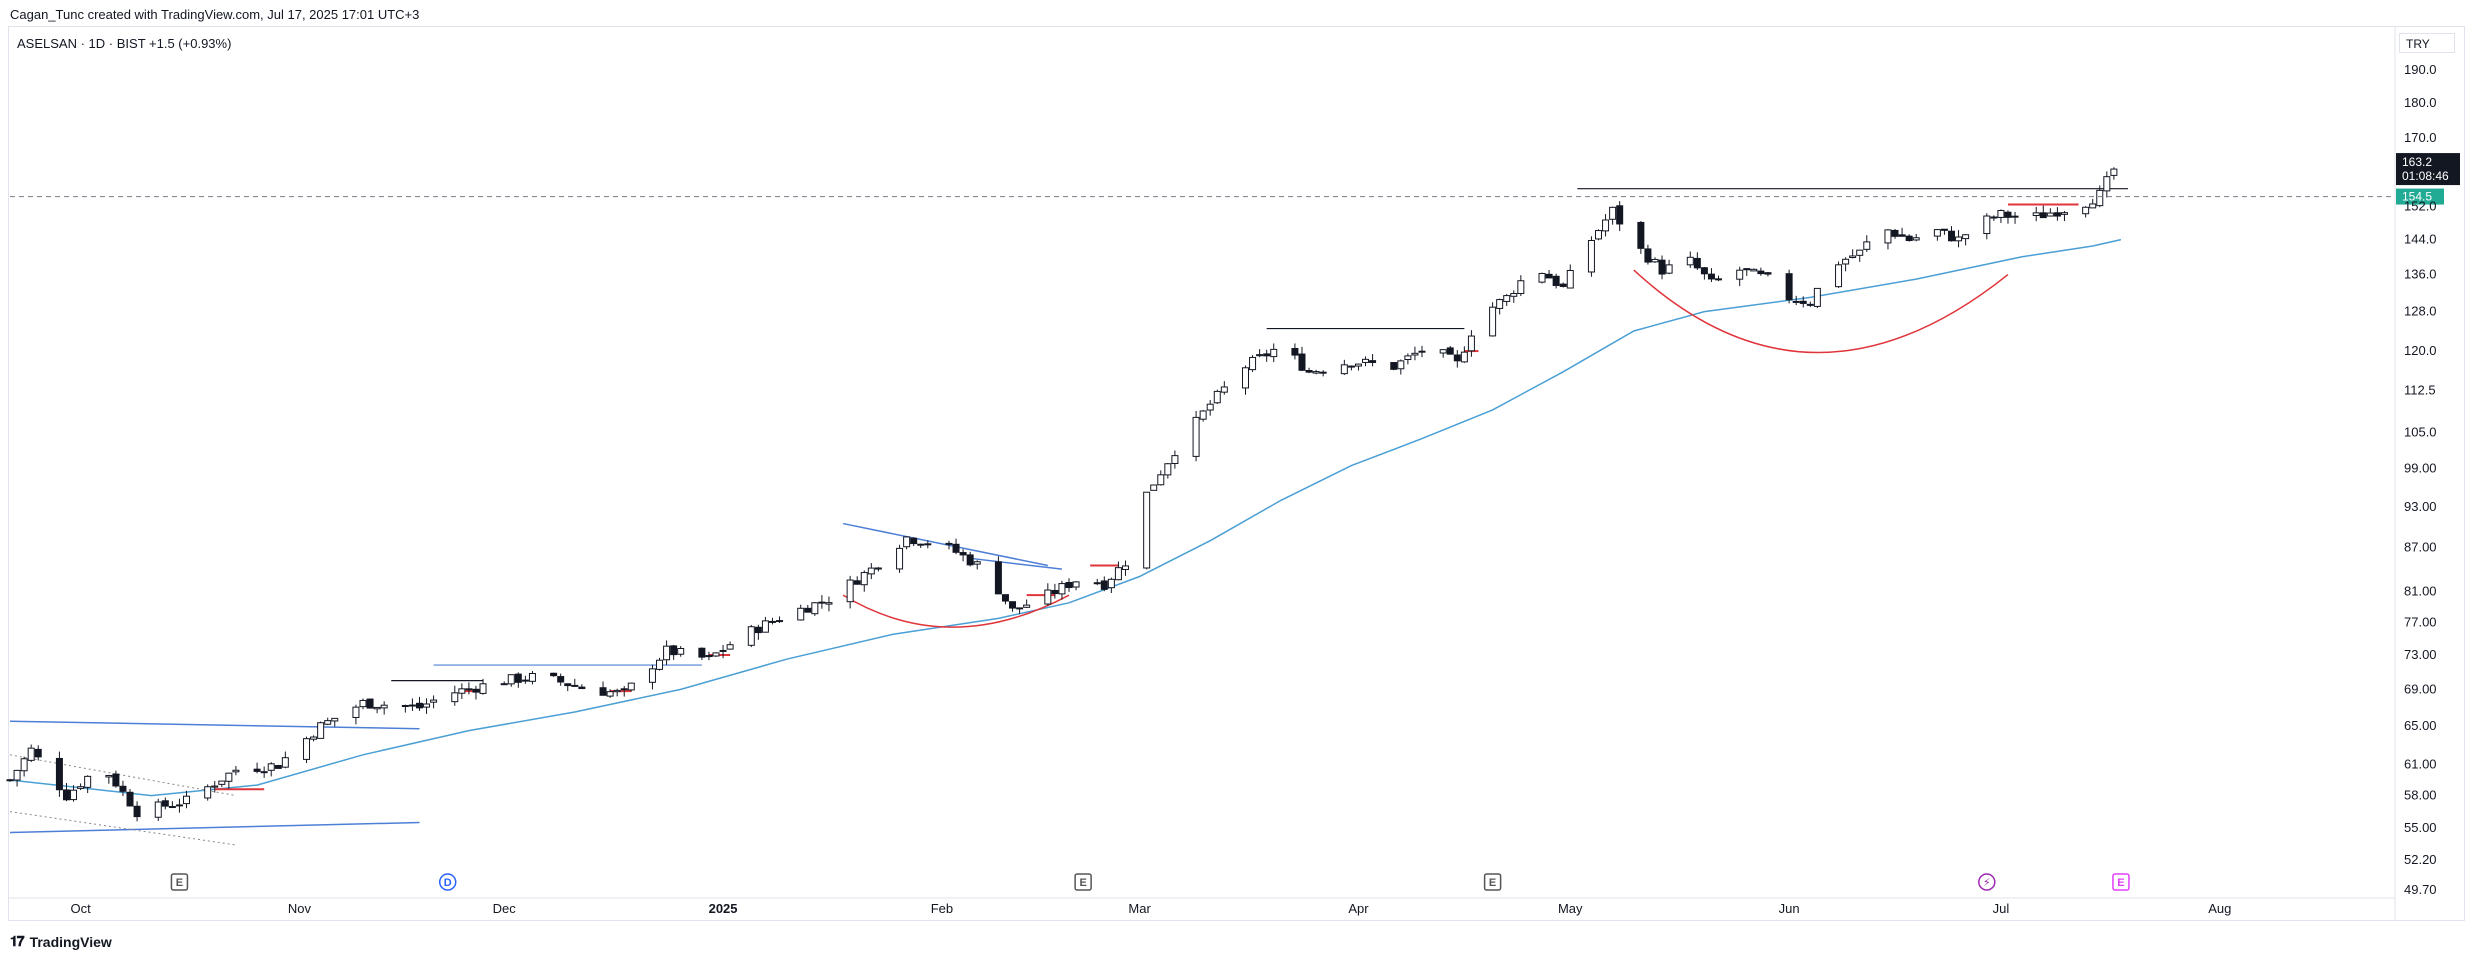 This screenshot has height=956, width=2475. Describe the element at coordinates (190, 43) in the screenshot. I see `legend-change: +1.5 (+0.93%)` at that location.